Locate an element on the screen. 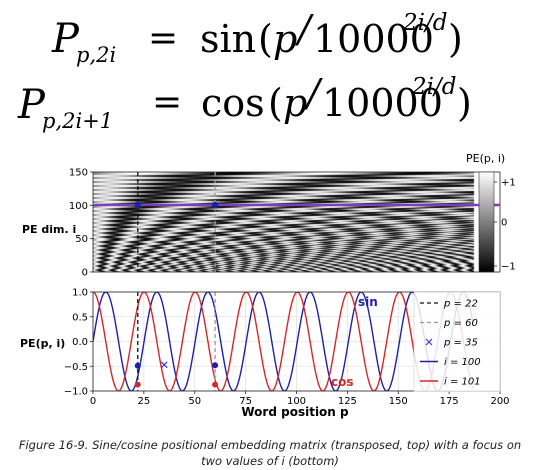 The image size is (540, 470). eq2-equals: = is located at coordinates (167, 102).